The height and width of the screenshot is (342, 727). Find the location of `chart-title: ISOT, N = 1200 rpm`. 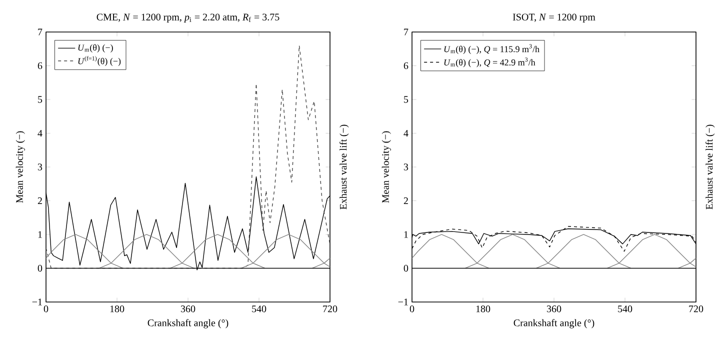

chart-title: ISOT, N = 1200 rpm is located at coordinates (554, 18).